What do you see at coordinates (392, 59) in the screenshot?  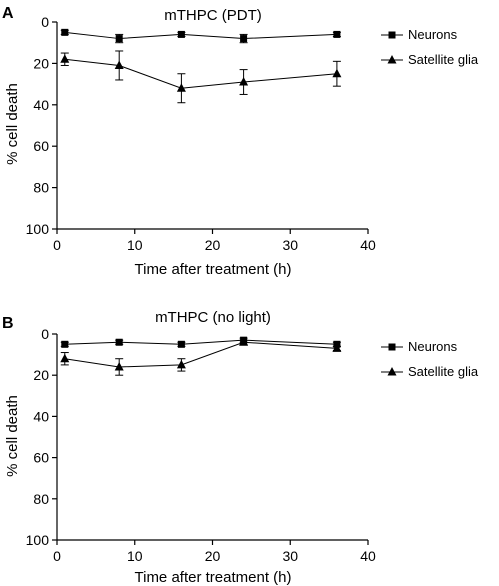 I see `legend-marker-satellite-glia-a` at bounding box center [392, 59].